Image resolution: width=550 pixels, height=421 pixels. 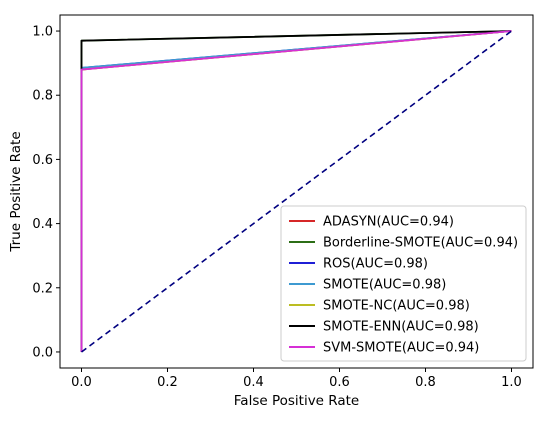 I want to click on x-axis-label: False Positive Rate, so click(x=296, y=401).